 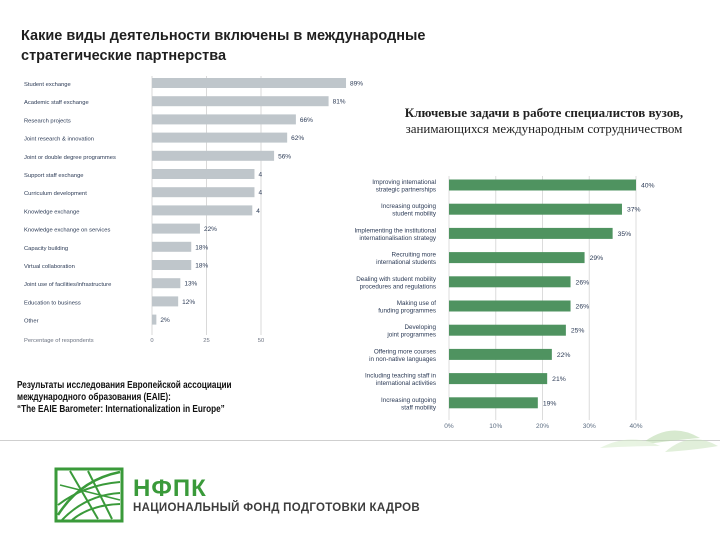 I want to click on left-category-label: Virtual collaboration, so click(x=49, y=267).